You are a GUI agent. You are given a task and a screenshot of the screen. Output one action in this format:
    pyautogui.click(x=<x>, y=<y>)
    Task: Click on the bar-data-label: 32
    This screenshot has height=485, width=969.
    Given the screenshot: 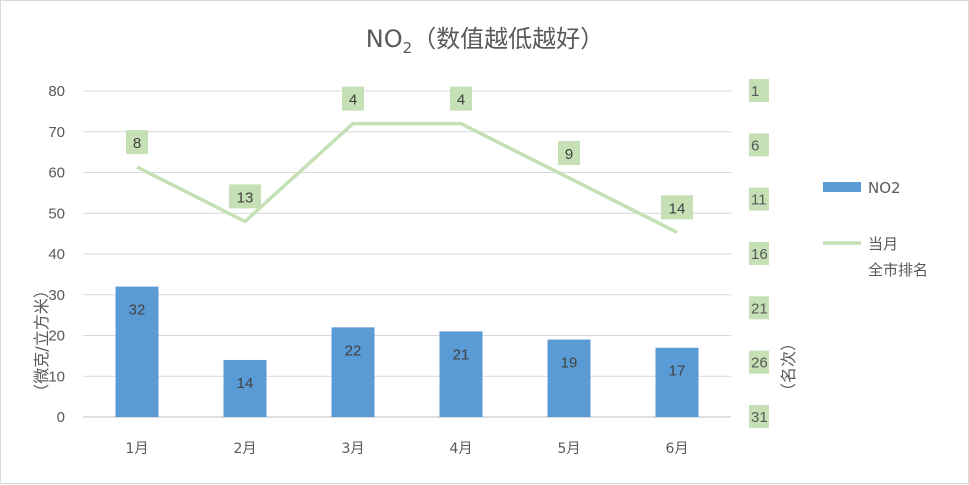 What is the action you would take?
    pyautogui.click(x=137, y=310)
    